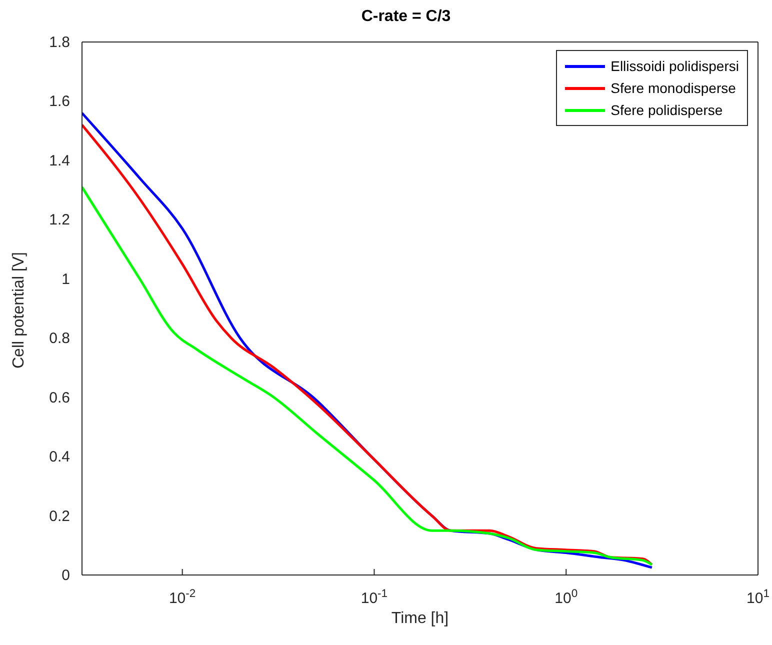  I want to click on y-tick-label: 0.6, so click(59, 397).